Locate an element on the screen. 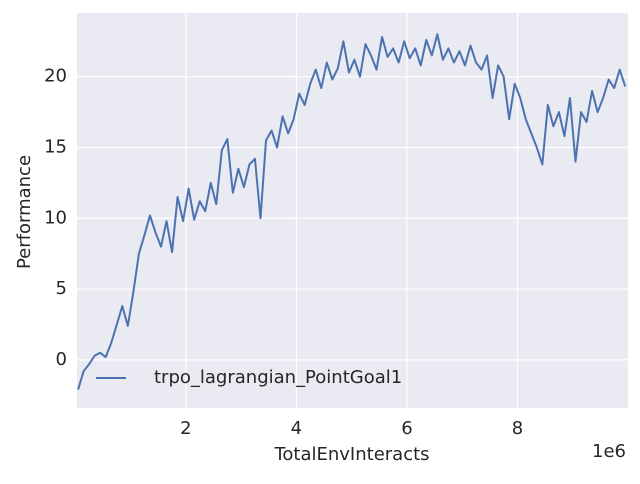 Image resolution: width=640 pixels, height=484 pixels. y-axis-label: Performance is located at coordinates (24, 212).